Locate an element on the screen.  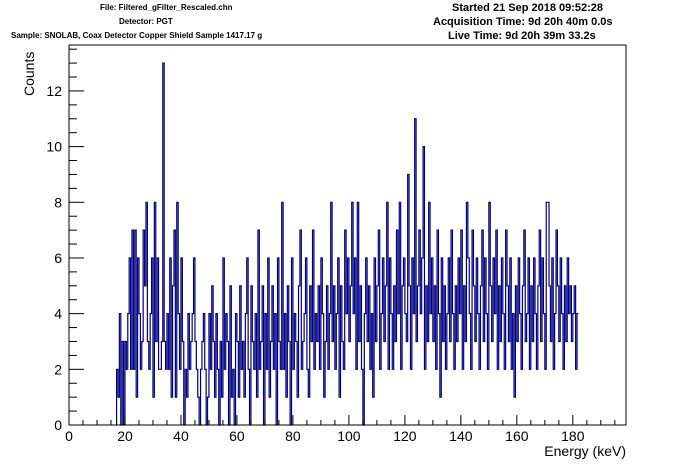
y-tick-label: 12 is located at coordinates (54, 91).